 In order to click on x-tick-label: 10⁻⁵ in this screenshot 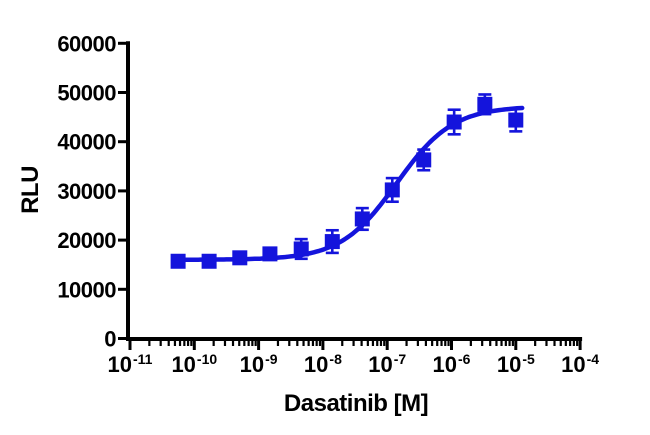, I will do `click(516, 364)`.